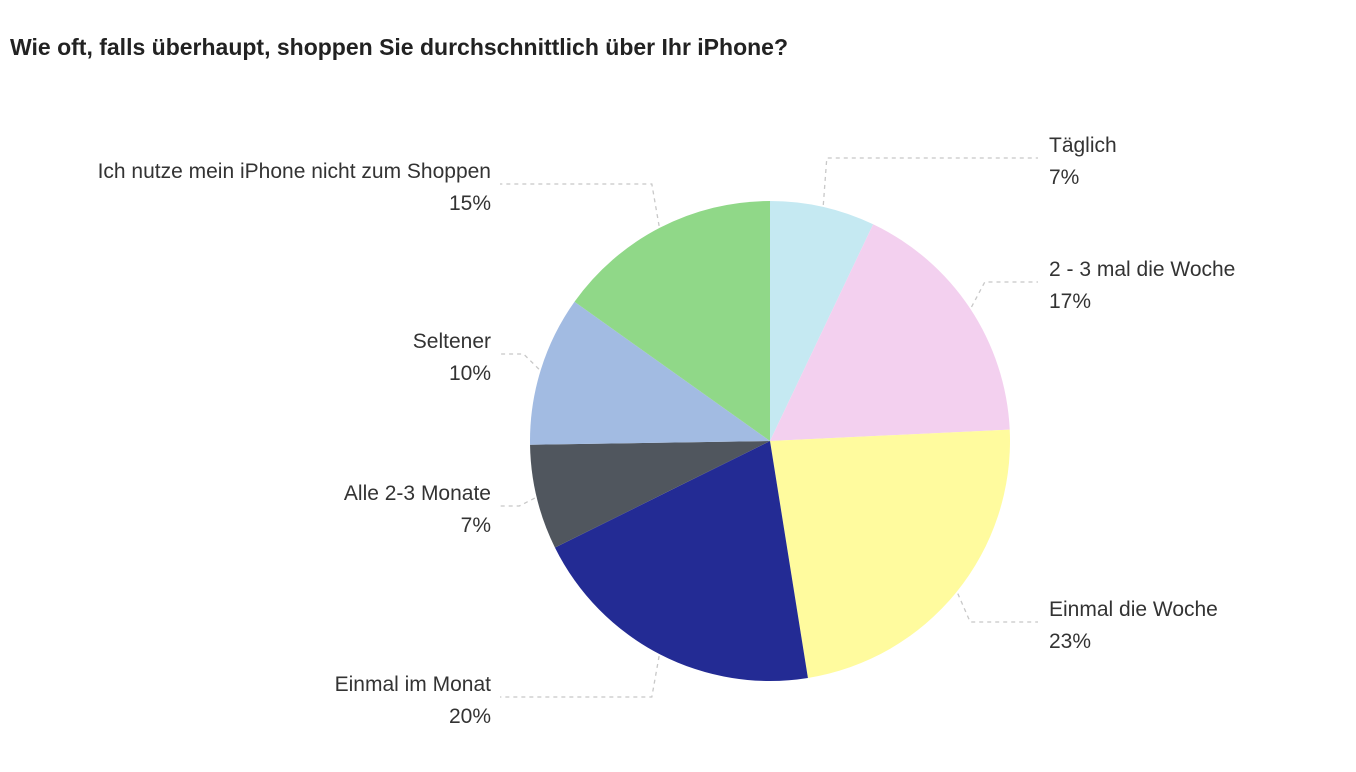  Describe the element at coordinates (1064, 177) in the screenshot. I see `slice-value-1: 7%` at that location.